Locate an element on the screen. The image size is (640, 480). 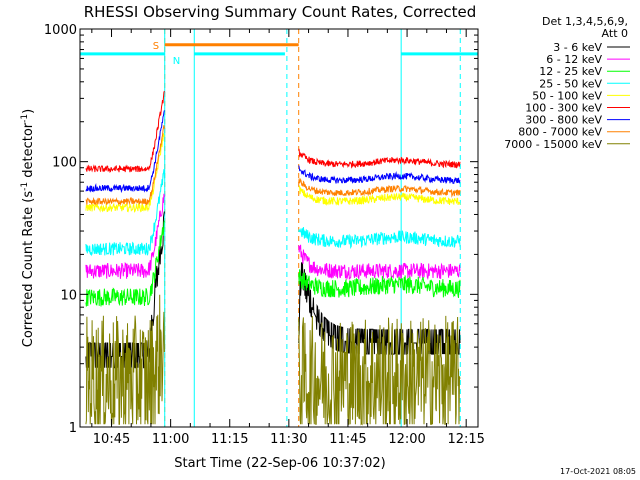
legend-header: Att 0 is located at coordinates (615, 33).